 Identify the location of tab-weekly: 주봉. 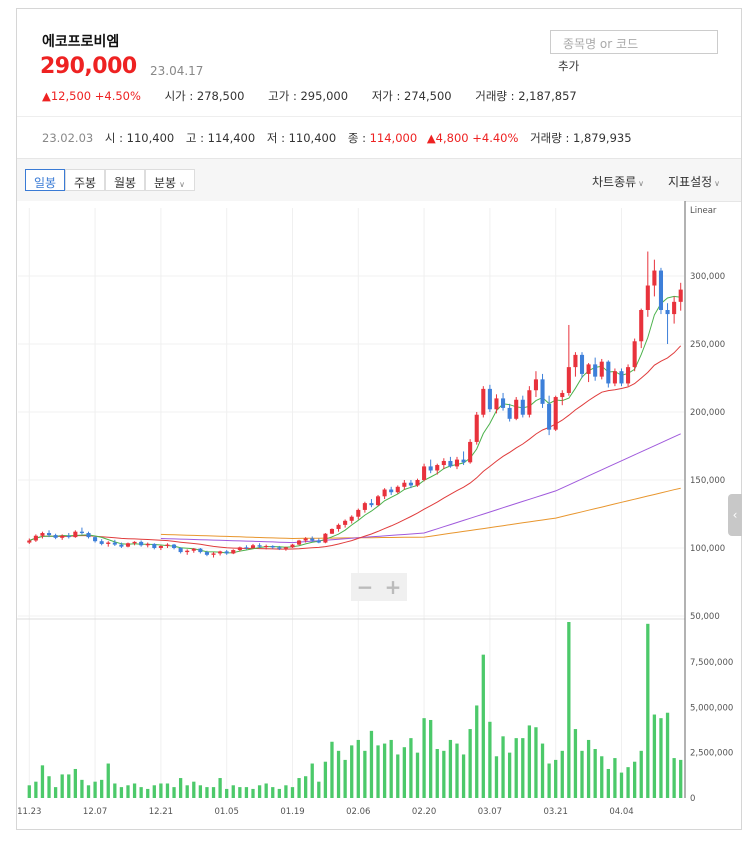
(85, 180).